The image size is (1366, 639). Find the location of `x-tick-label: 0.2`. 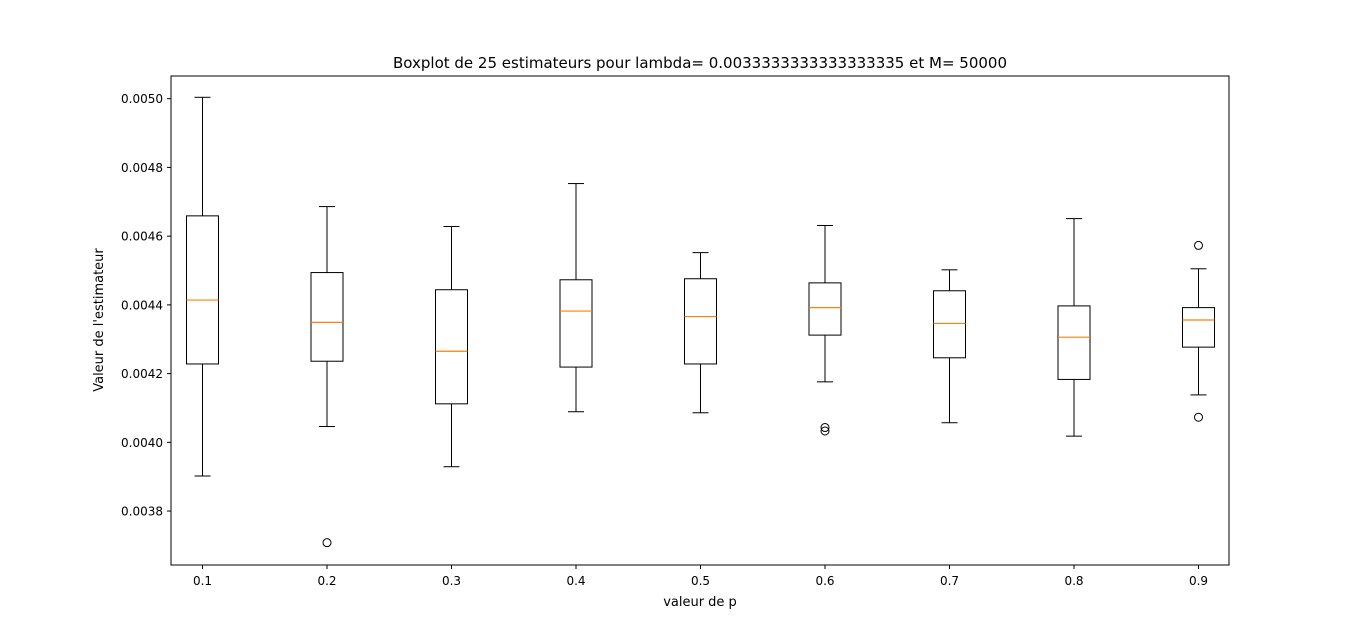

x-tick-label: 0.2 is located at coordinates (326, 581).